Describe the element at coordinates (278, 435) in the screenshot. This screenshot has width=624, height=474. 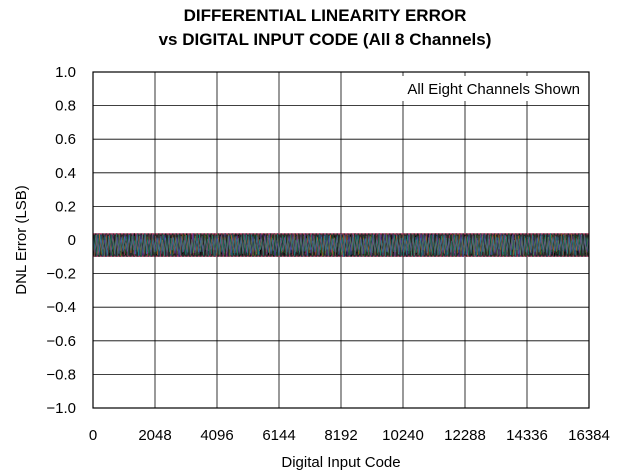
I see `x-tick-label: 6144` at that location.